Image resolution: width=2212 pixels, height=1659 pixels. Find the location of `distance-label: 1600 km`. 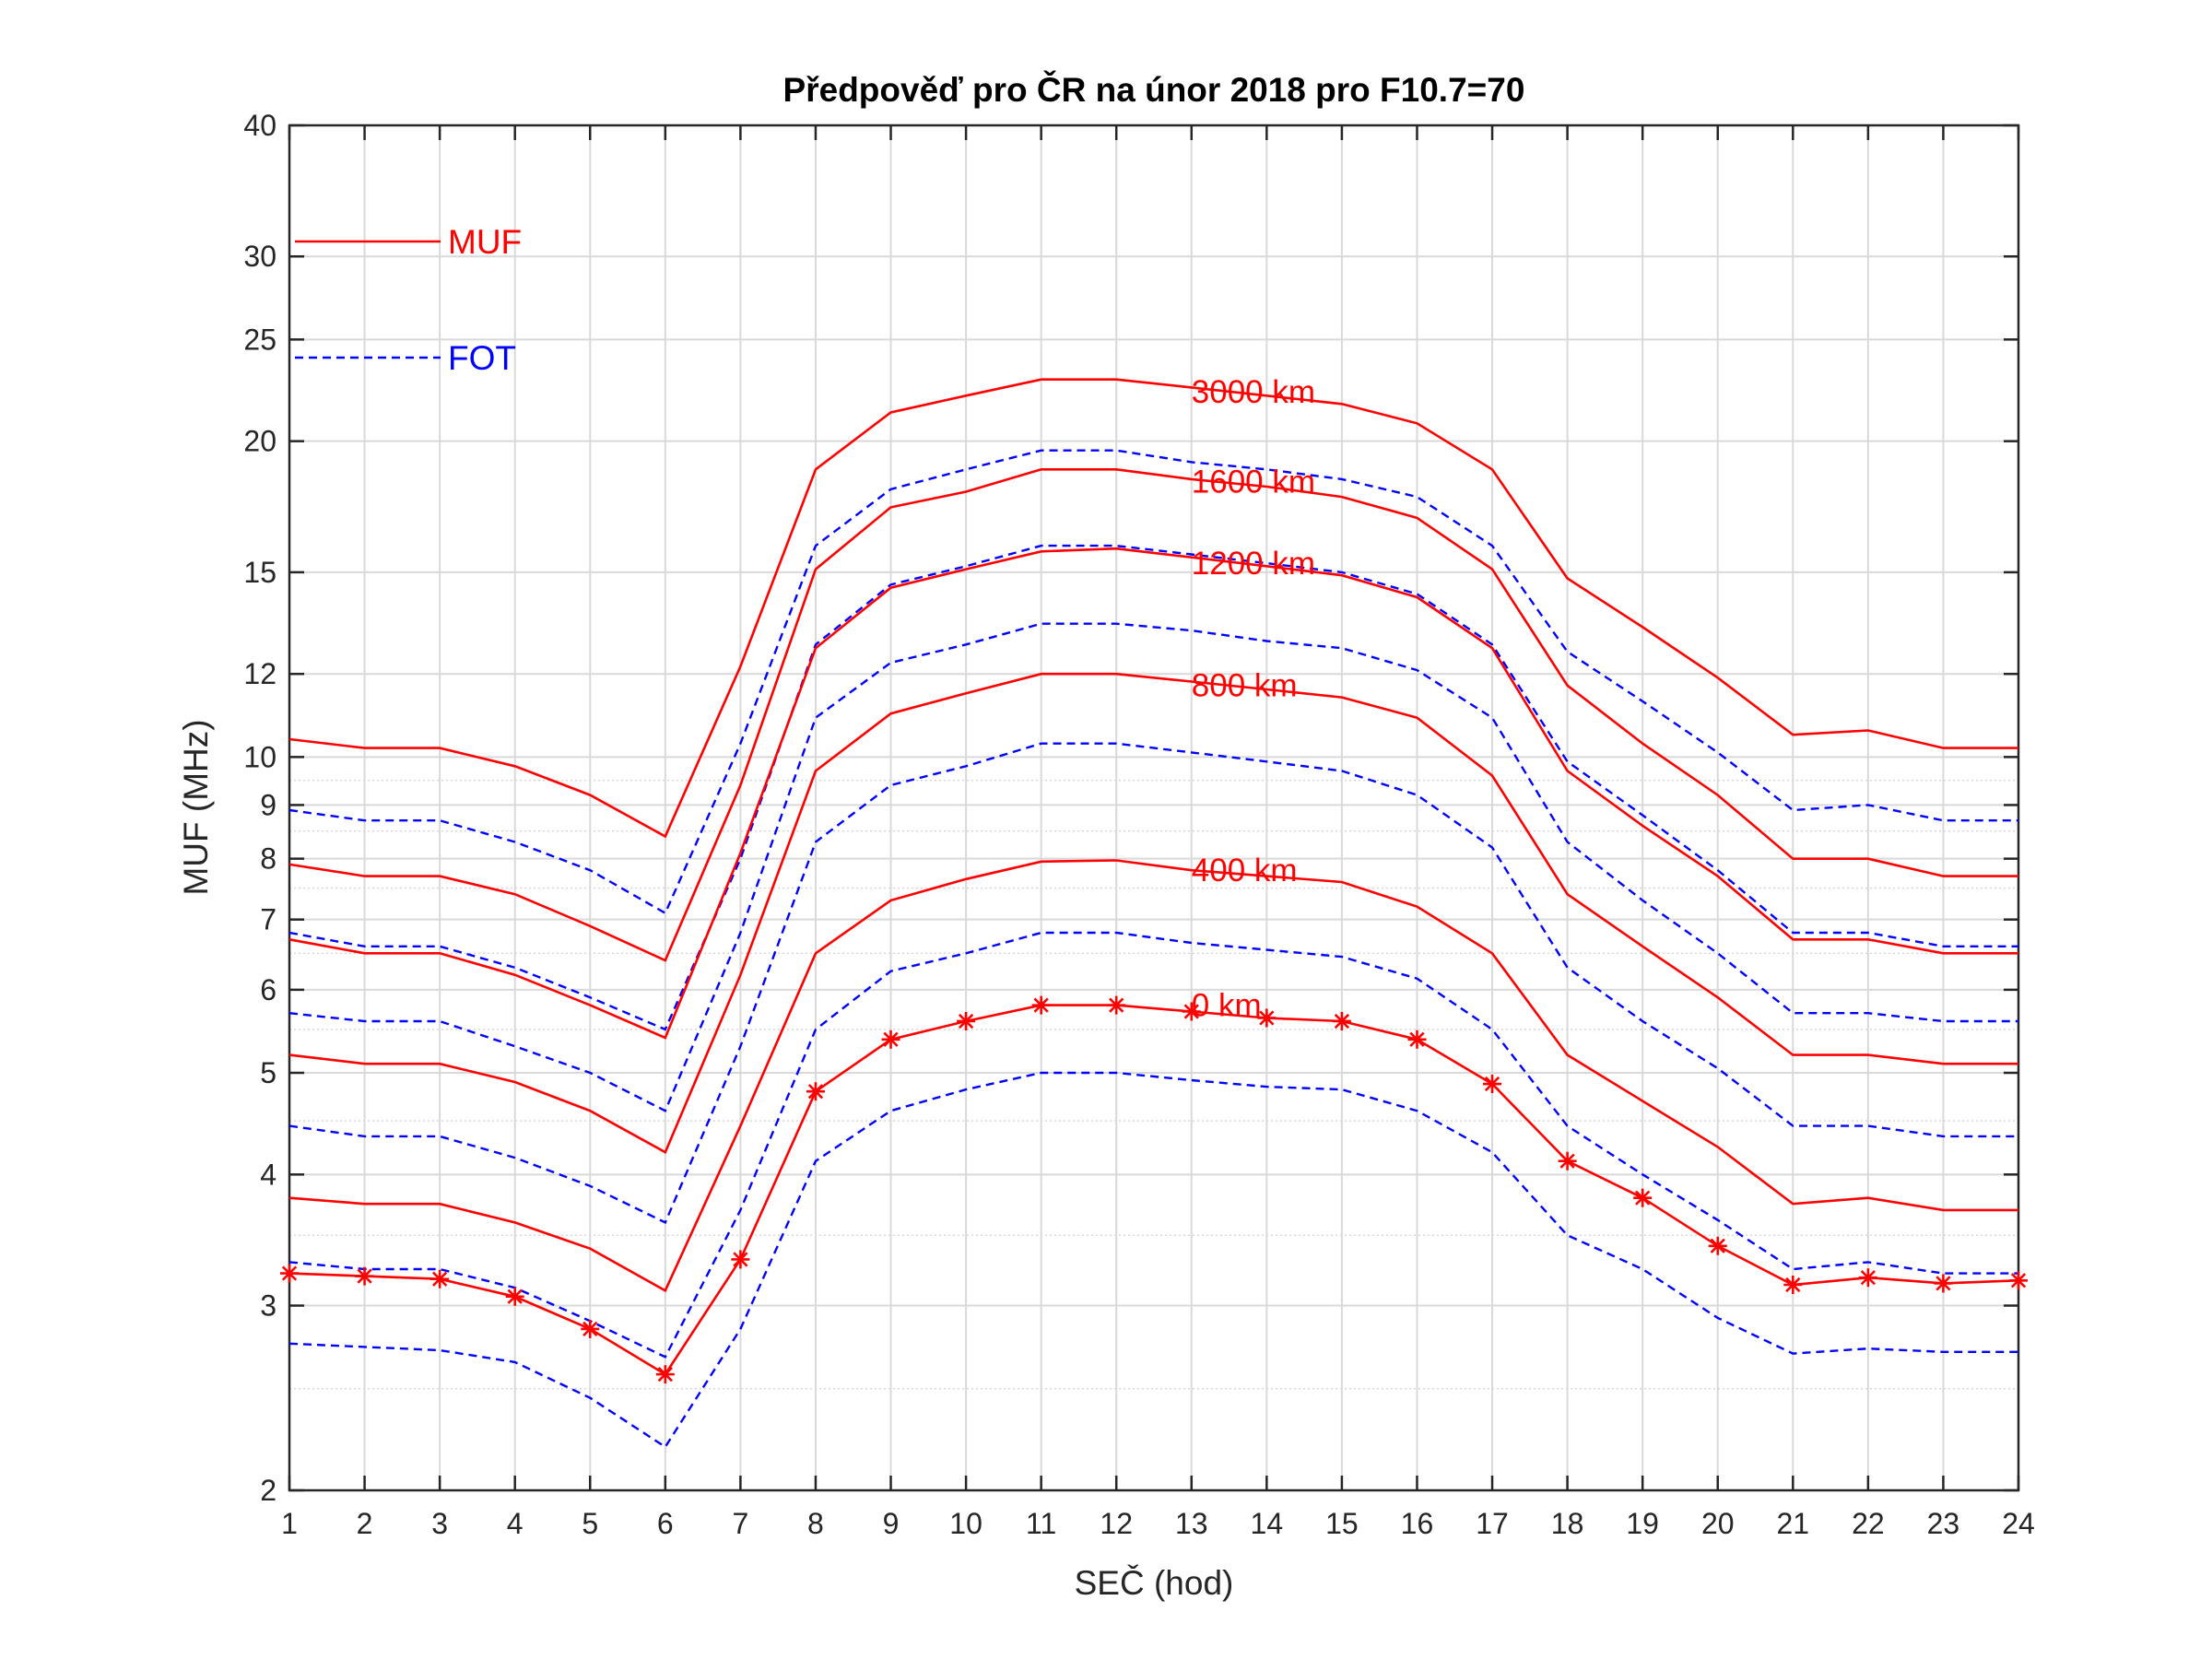

distance-label: 1600 km is located at coordinates (1253, 482).